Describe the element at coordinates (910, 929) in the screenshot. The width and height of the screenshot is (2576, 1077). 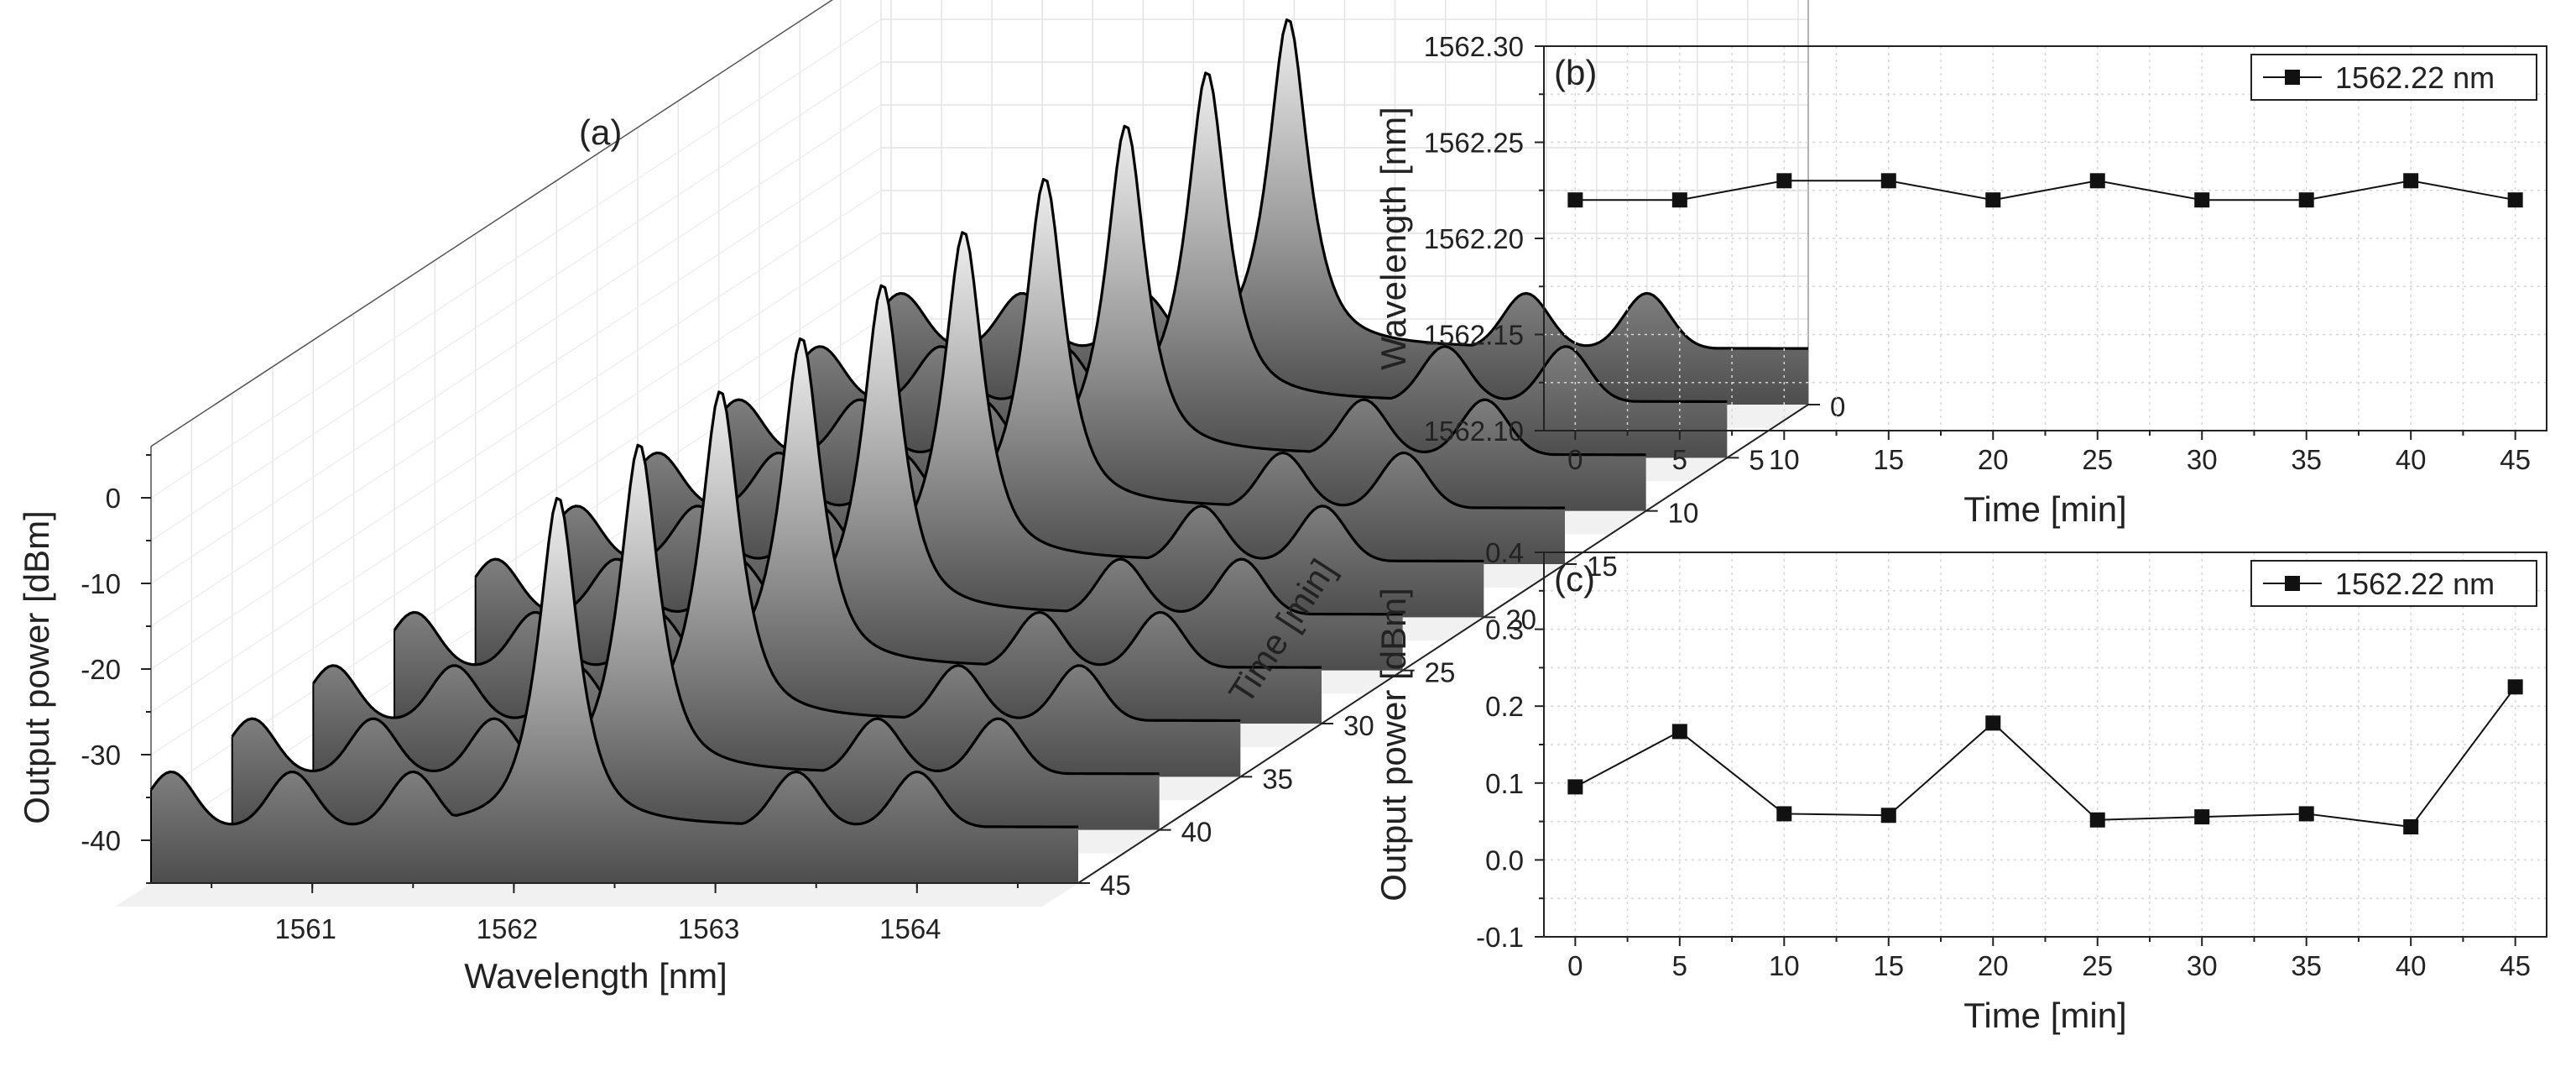
I see `x-tick-label: 1564` at that location.